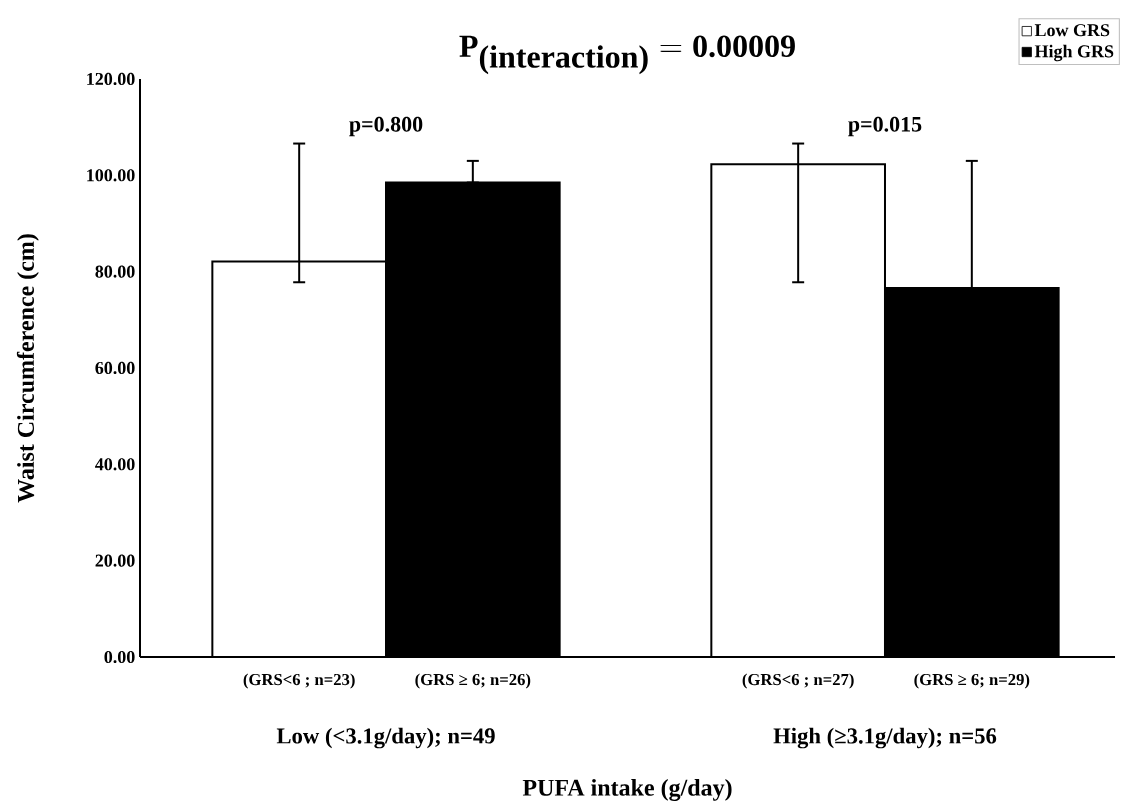 This screenshot has height=805, width=1126. I want to click on y-tick-label: 0.00, so click(119, 656).